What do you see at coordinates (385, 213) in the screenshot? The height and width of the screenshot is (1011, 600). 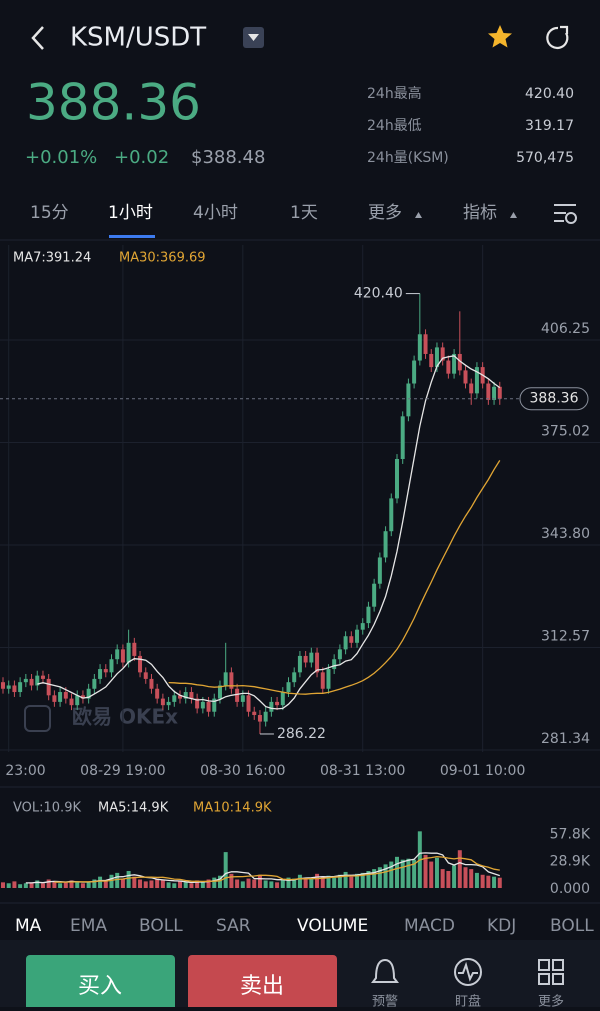 I see `timeframe-tab: 更多` at bounding box center [385, 213].